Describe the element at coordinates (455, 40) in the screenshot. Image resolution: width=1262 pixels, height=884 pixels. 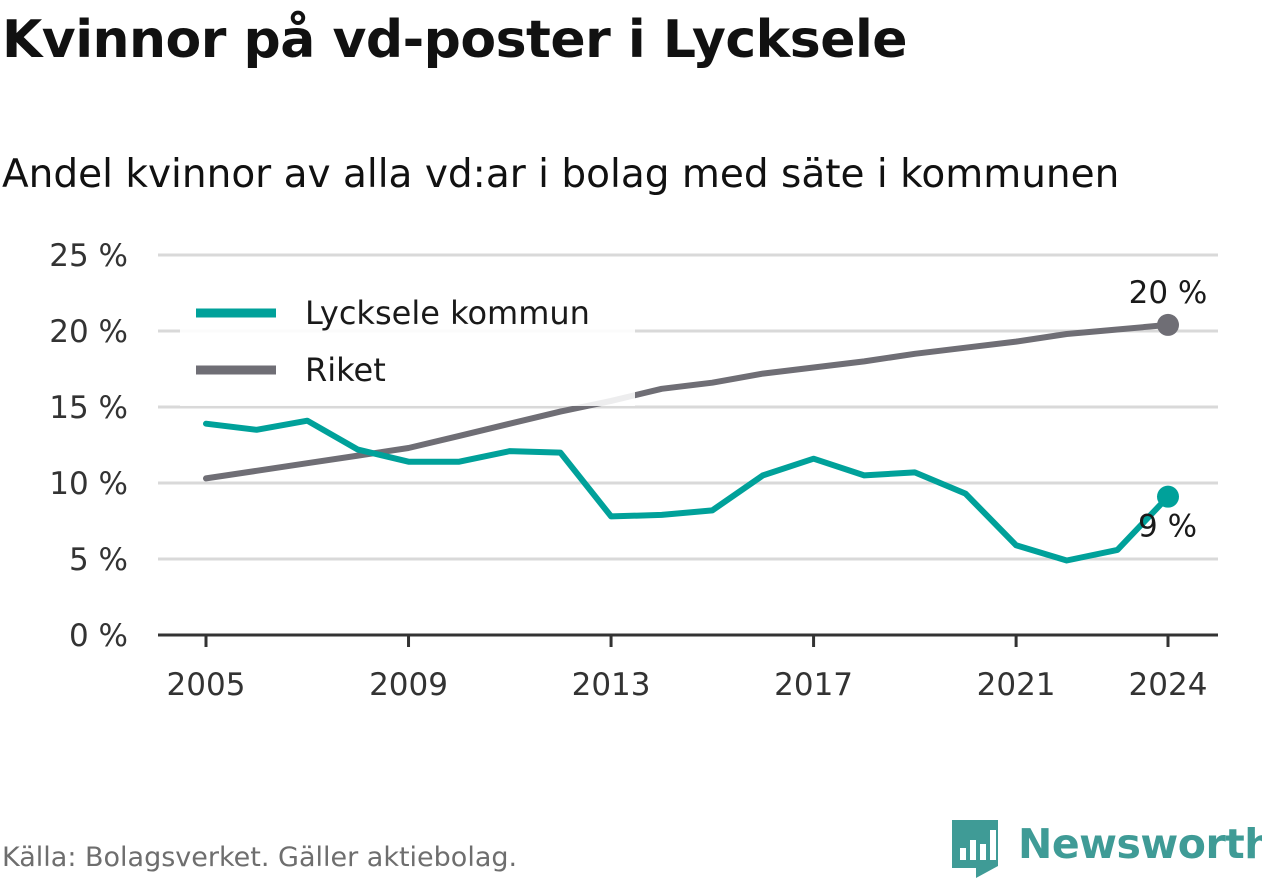
I see `chart-title: Kvinnor på vd-poster i Lycksele` at that location.